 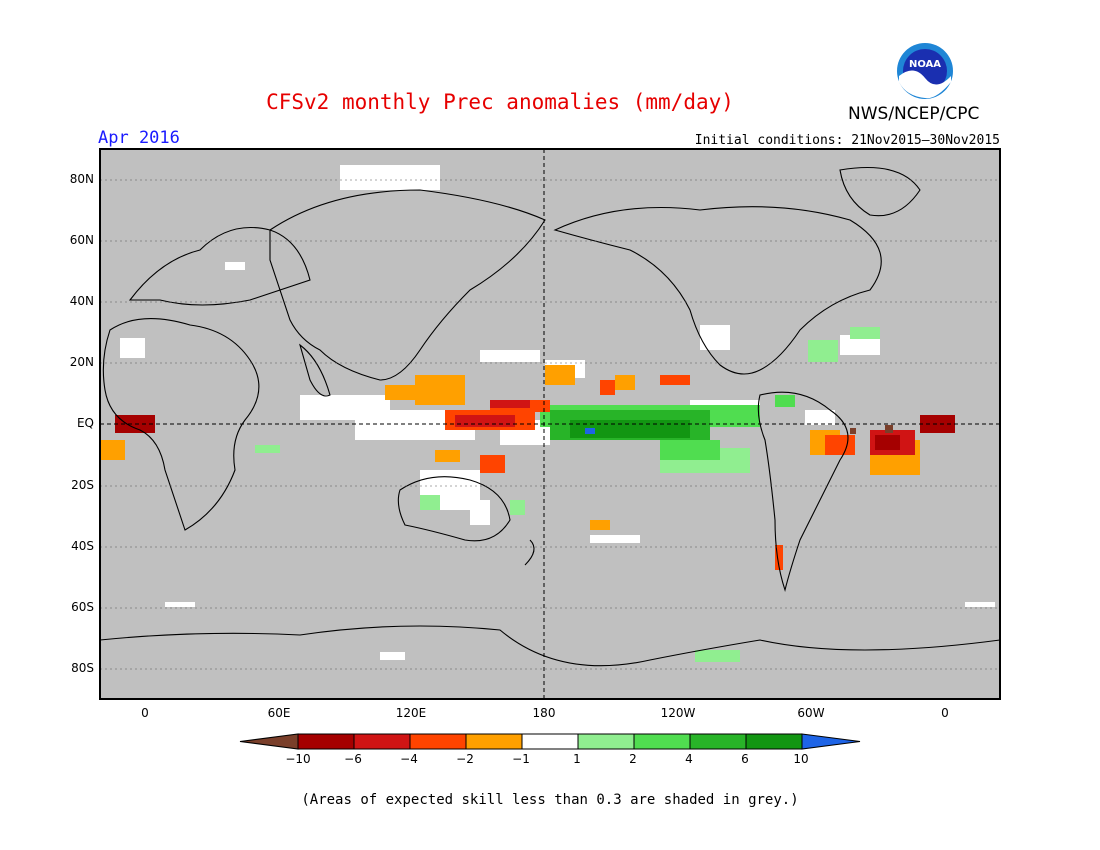 I want to click on lon-label: 120W, so click(x=678, y=713).